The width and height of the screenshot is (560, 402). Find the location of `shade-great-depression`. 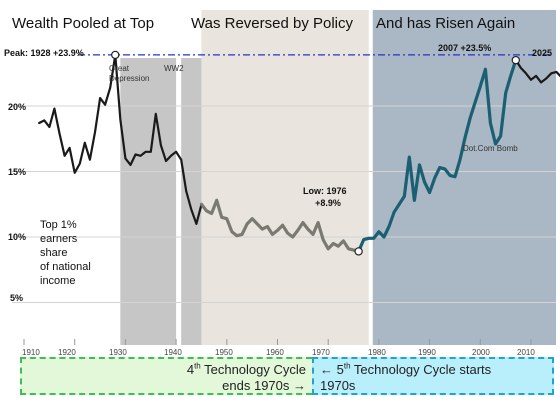

shade-great-depression is located at coordinates (148, 201).